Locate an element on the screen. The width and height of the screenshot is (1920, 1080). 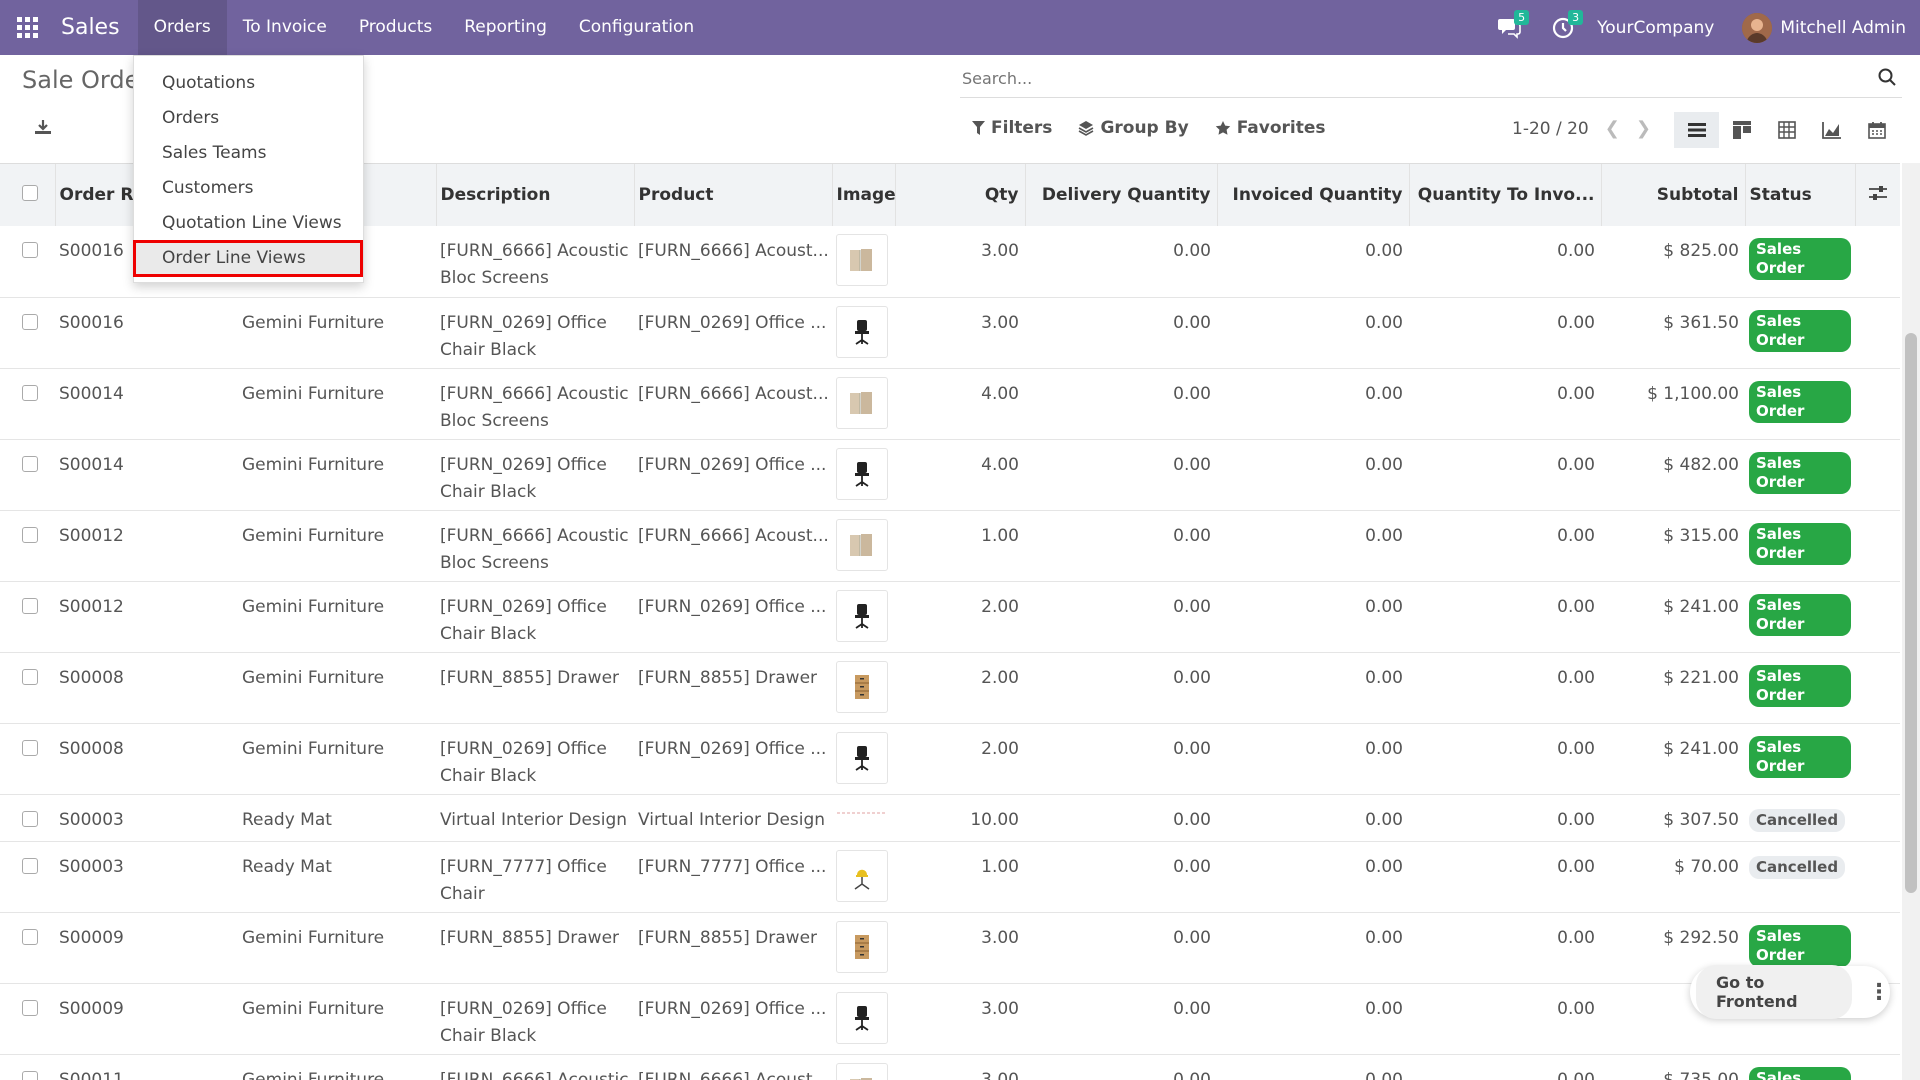
more-options-icon: ⋮ is located at coordinates (1879, 992).